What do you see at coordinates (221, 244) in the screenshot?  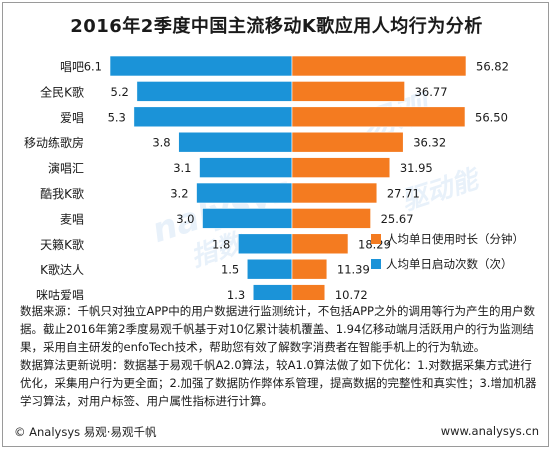 I see `value-label-launch: 1.8` at bounding box center [221, 244].